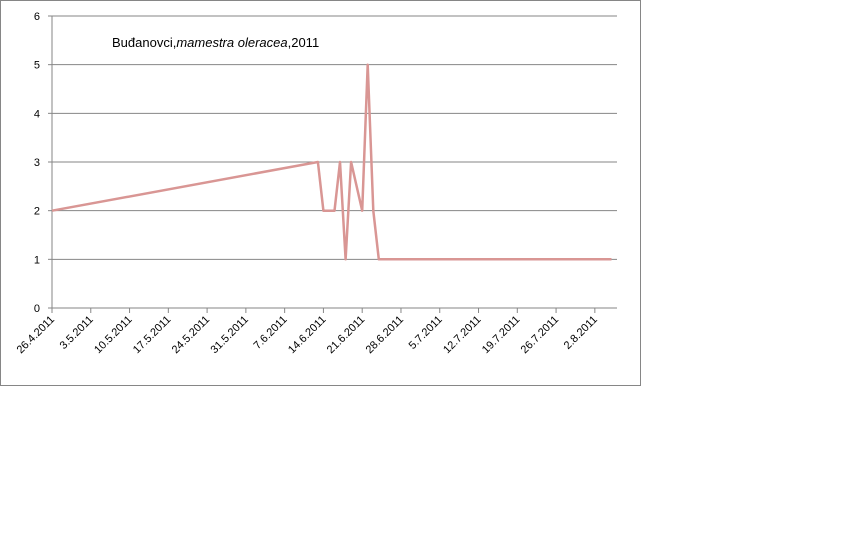 This screenshot has width=852, height=534. What do you see at coordinates (37, 66) in the screenshot?
I see `y-tick-label: 5` at bounding box center [37, 66].